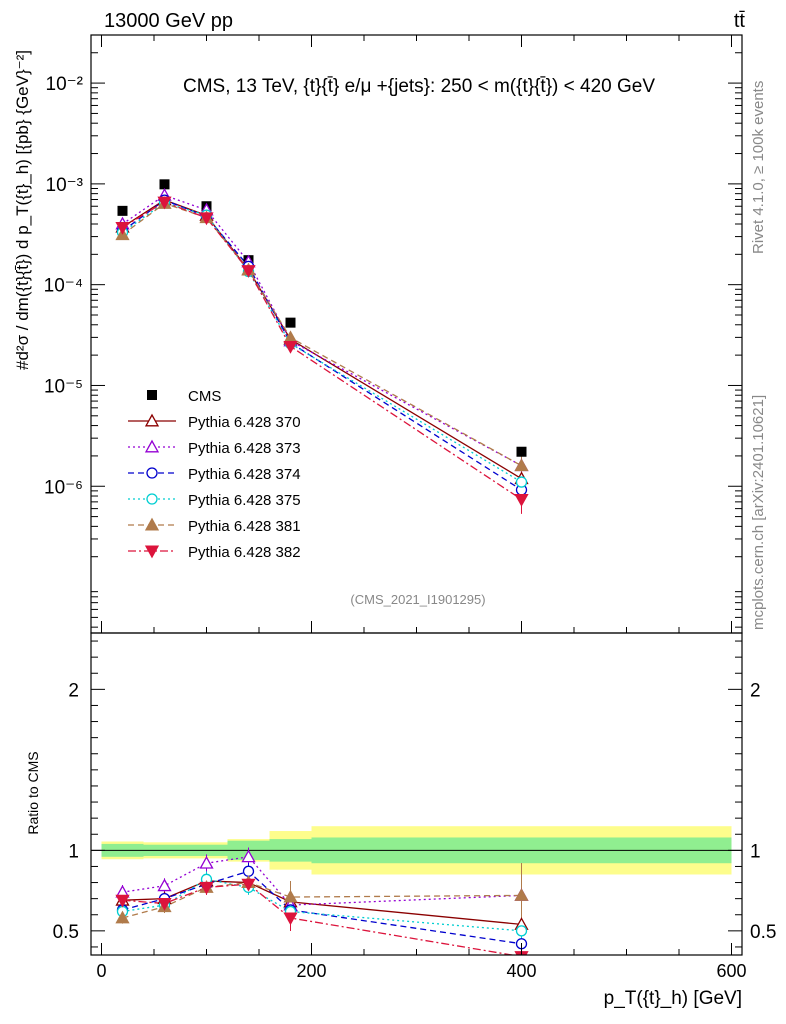 This screenshot has width=786, height=1024. What do you see at coordinates (63, 487) in the screenshot?
I see `y-tick-label: 10⁻⁶` at bounding box center [63, 487].